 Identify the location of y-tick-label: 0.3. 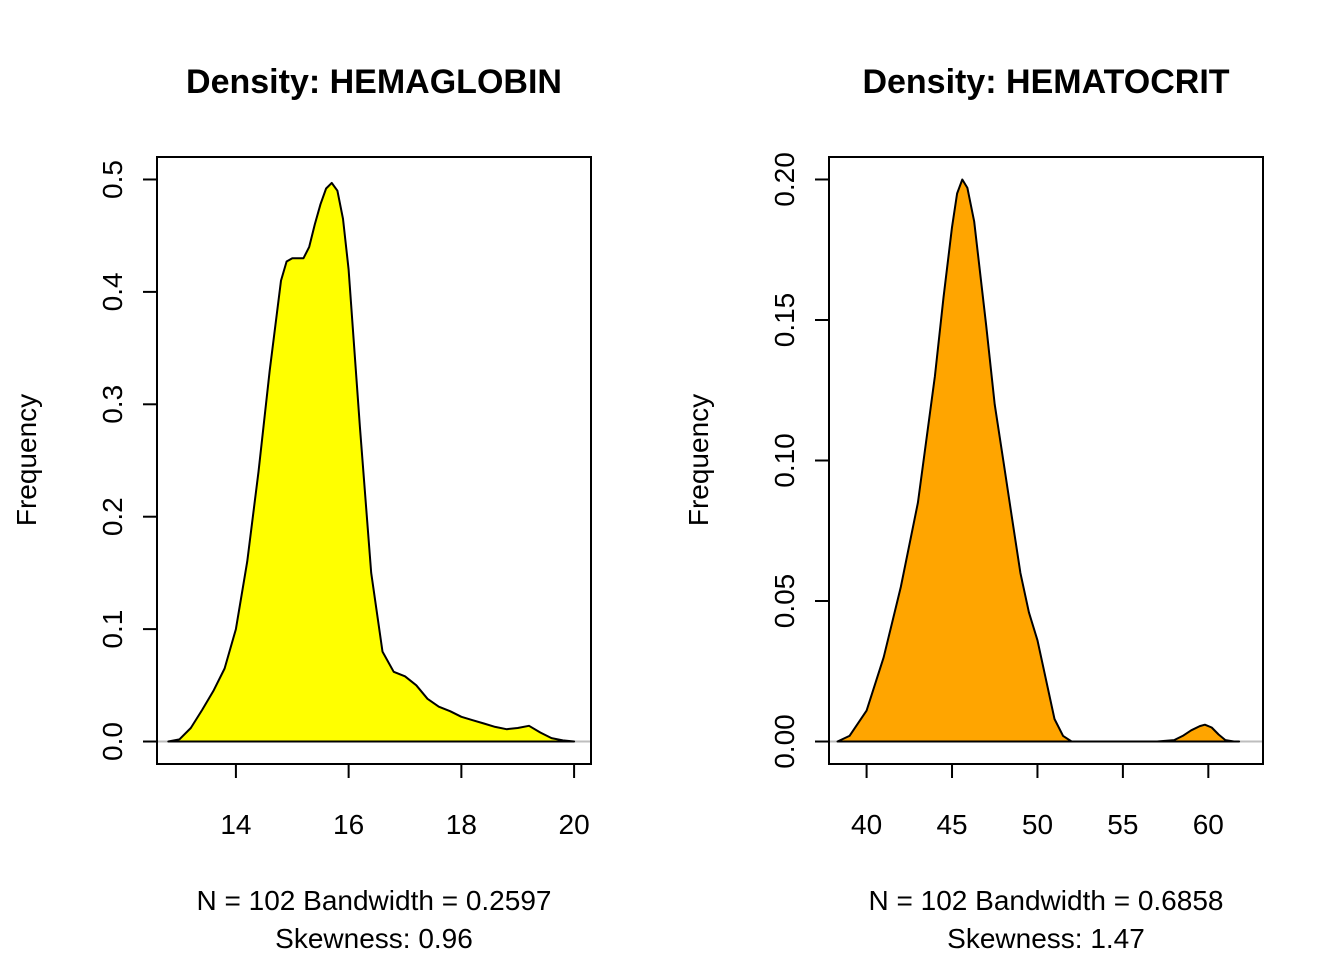
(112, 404).